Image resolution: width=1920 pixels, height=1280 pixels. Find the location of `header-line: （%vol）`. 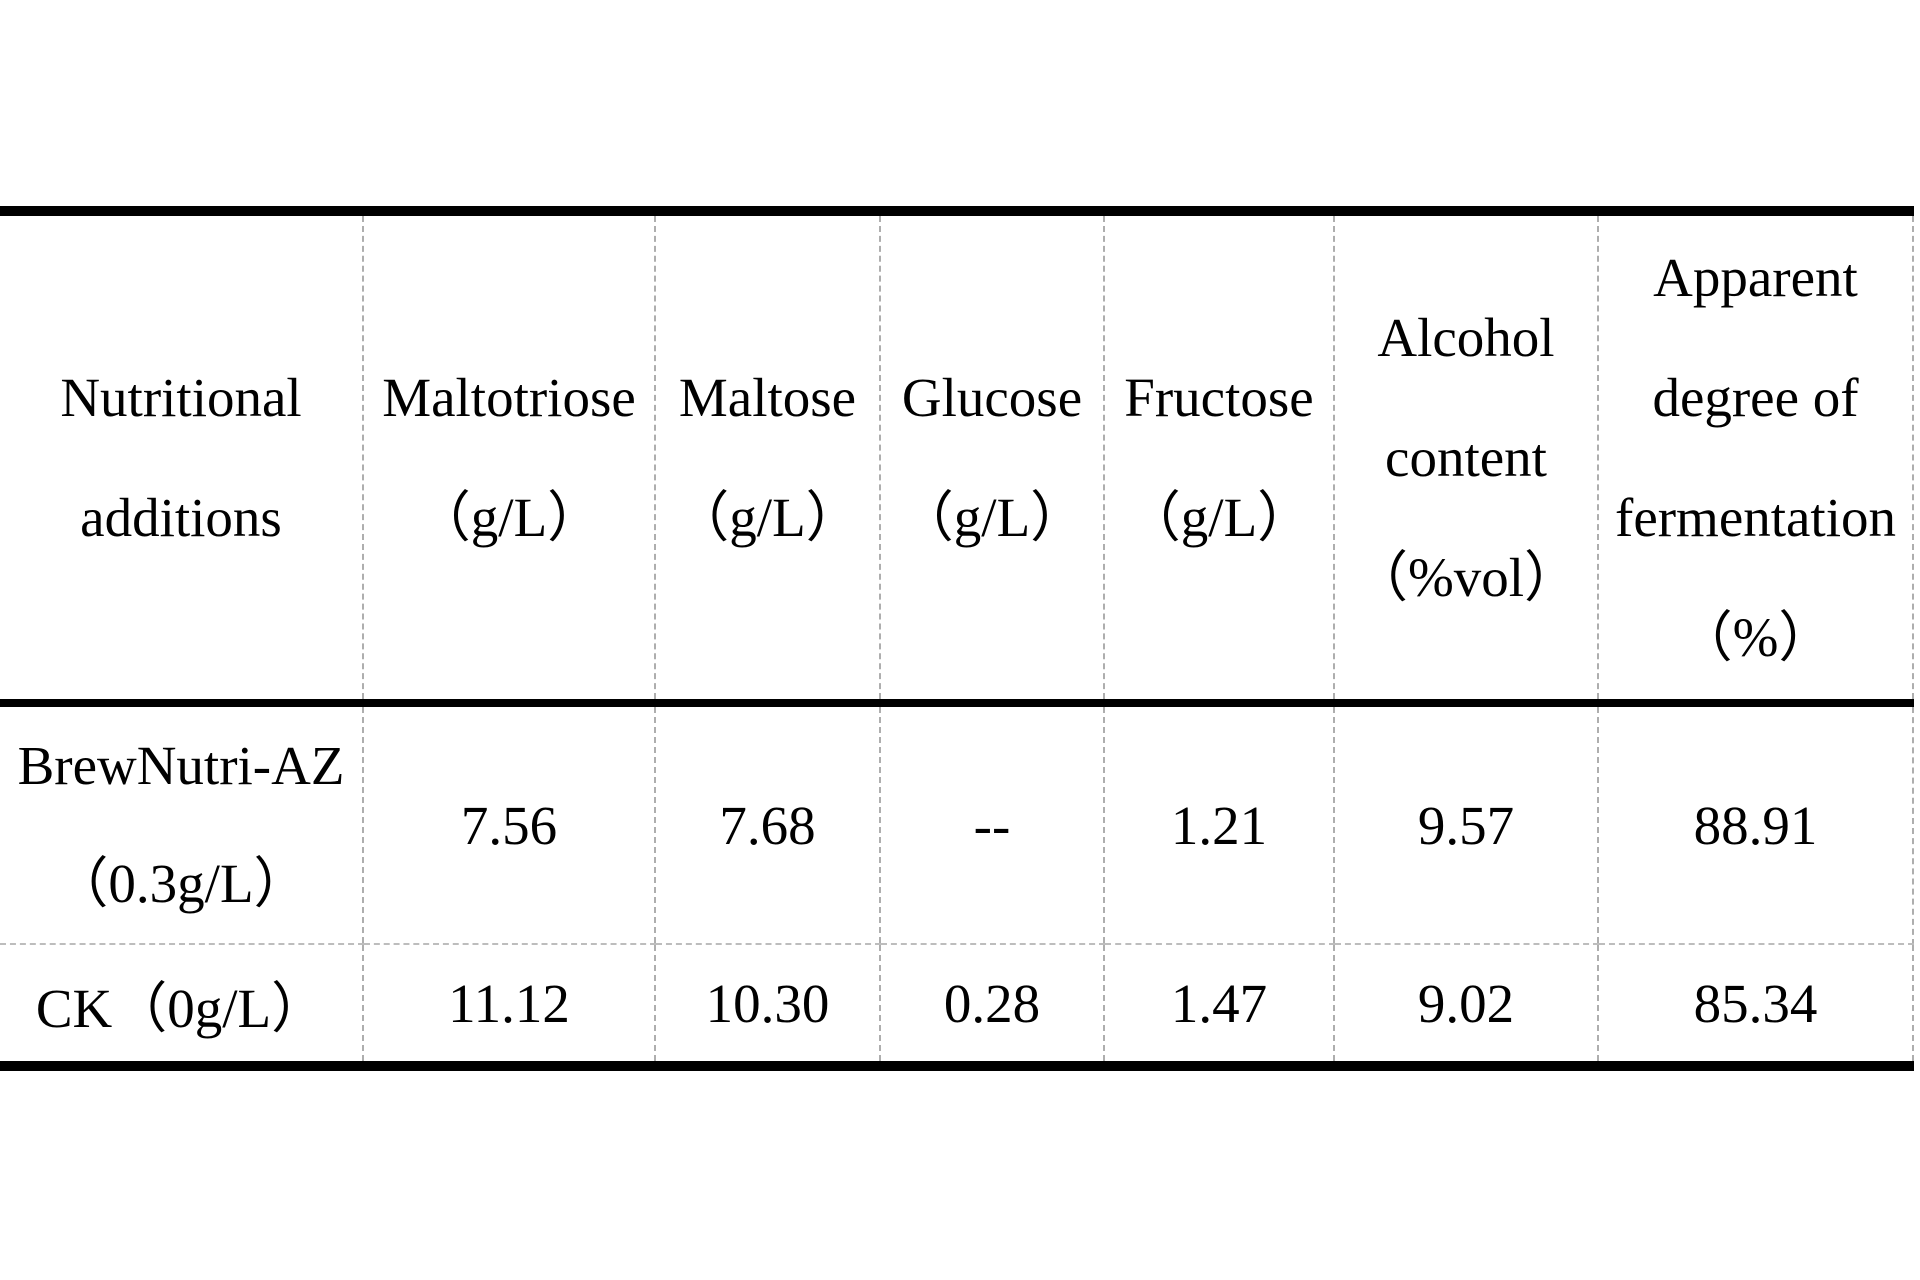

header-line: （%vol） is located at coordinates (1466, 577).